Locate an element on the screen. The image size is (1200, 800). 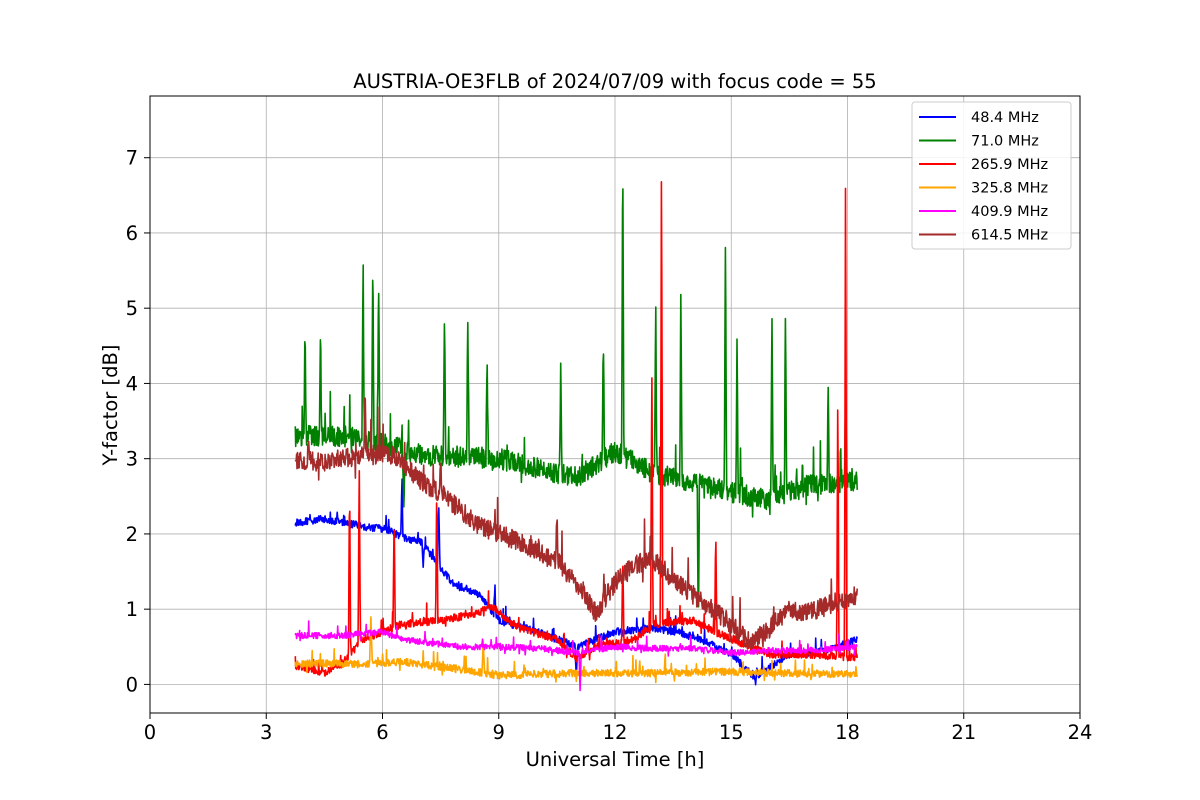
x-axis-ticks: 0 3 6 9 12 15 18 21 24 is located at coordinates (618, 728).